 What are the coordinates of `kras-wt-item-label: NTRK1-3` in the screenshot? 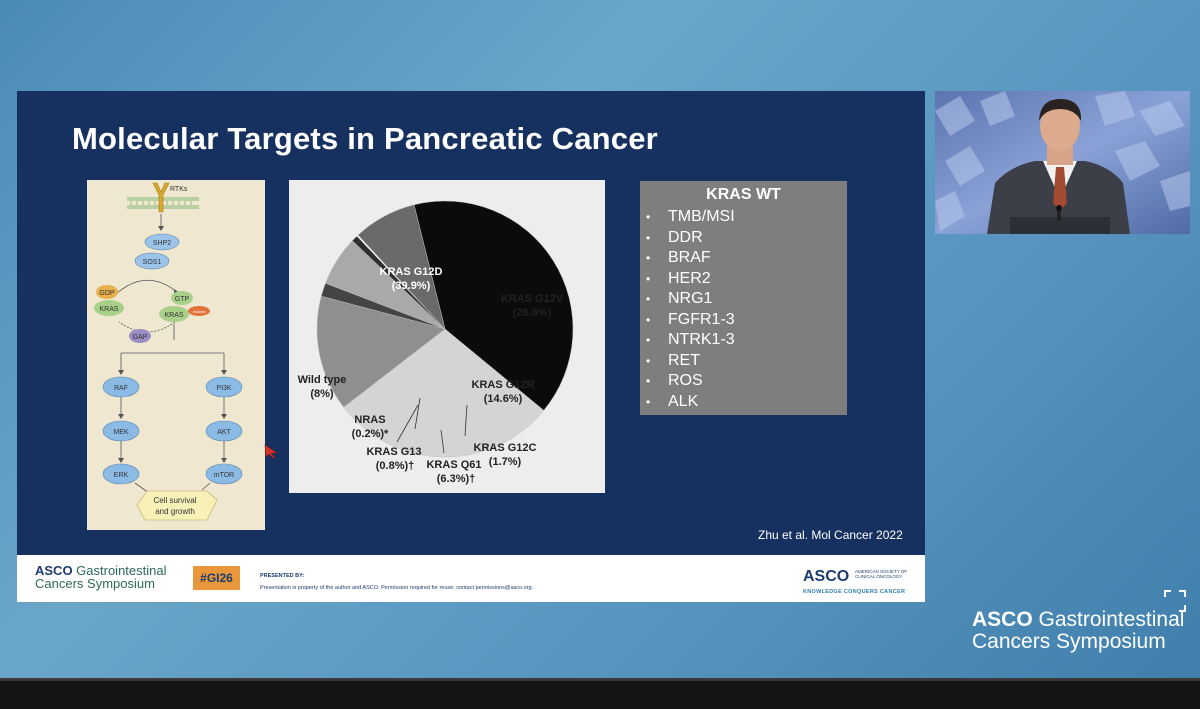 It's located at (701, 339).